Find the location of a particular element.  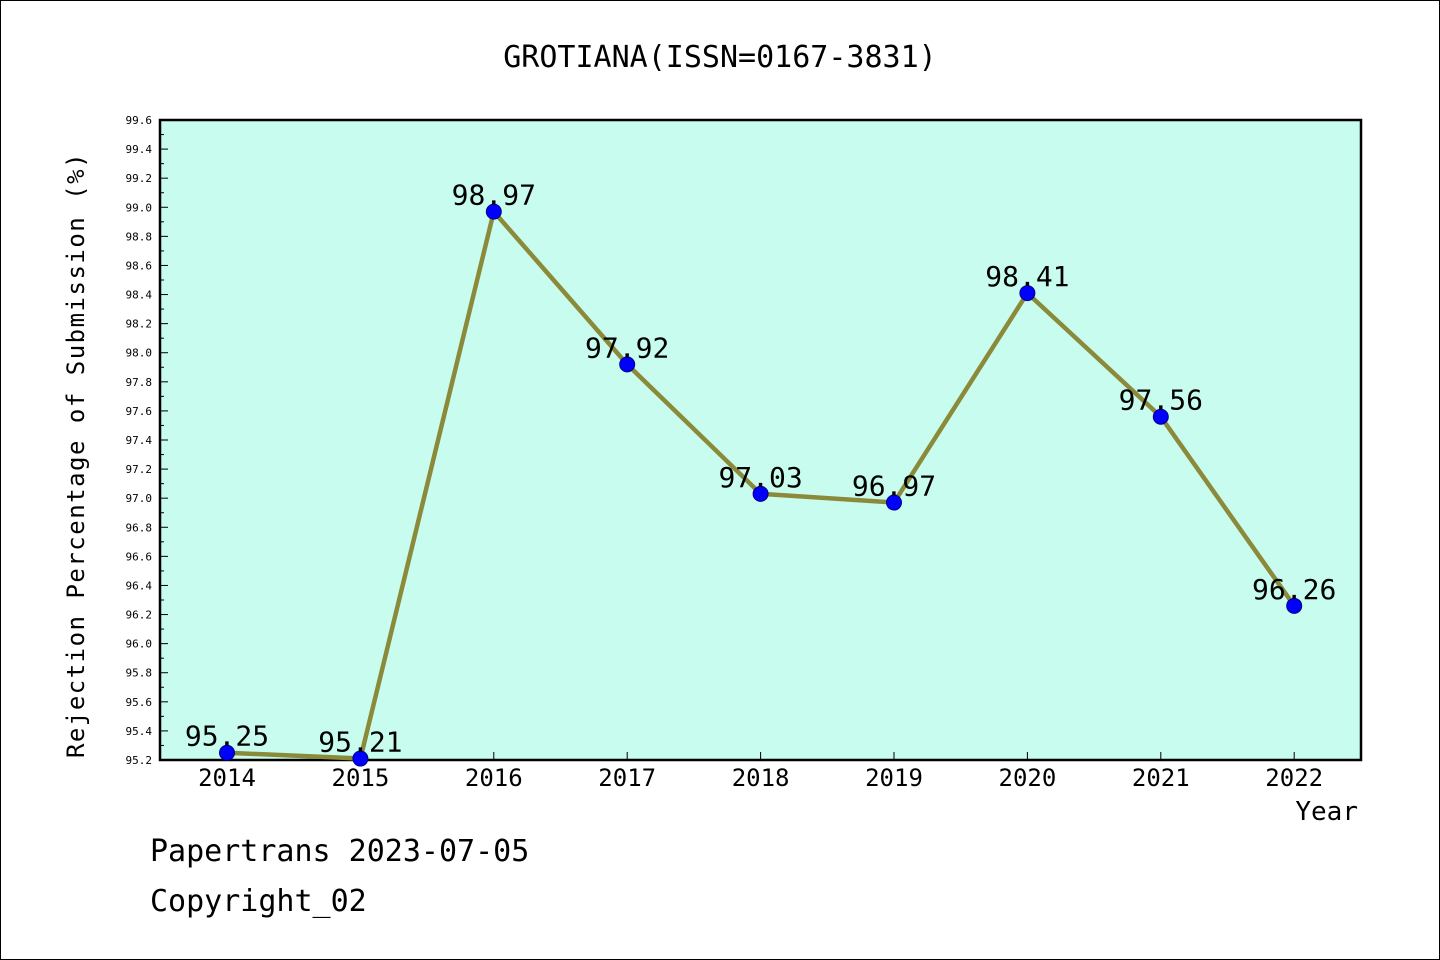

x-tick-label: 2021 is located at coordinates (1161, 778).